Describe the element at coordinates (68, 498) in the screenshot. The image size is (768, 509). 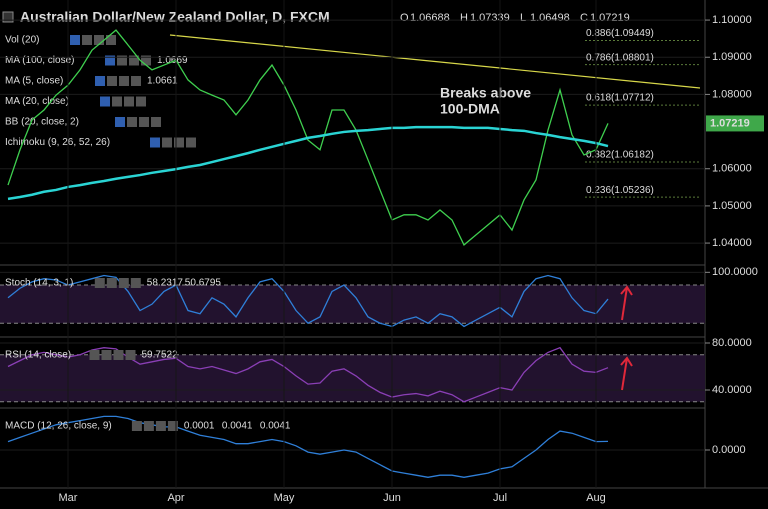
I see `x-tick-label: Mar` at that location.